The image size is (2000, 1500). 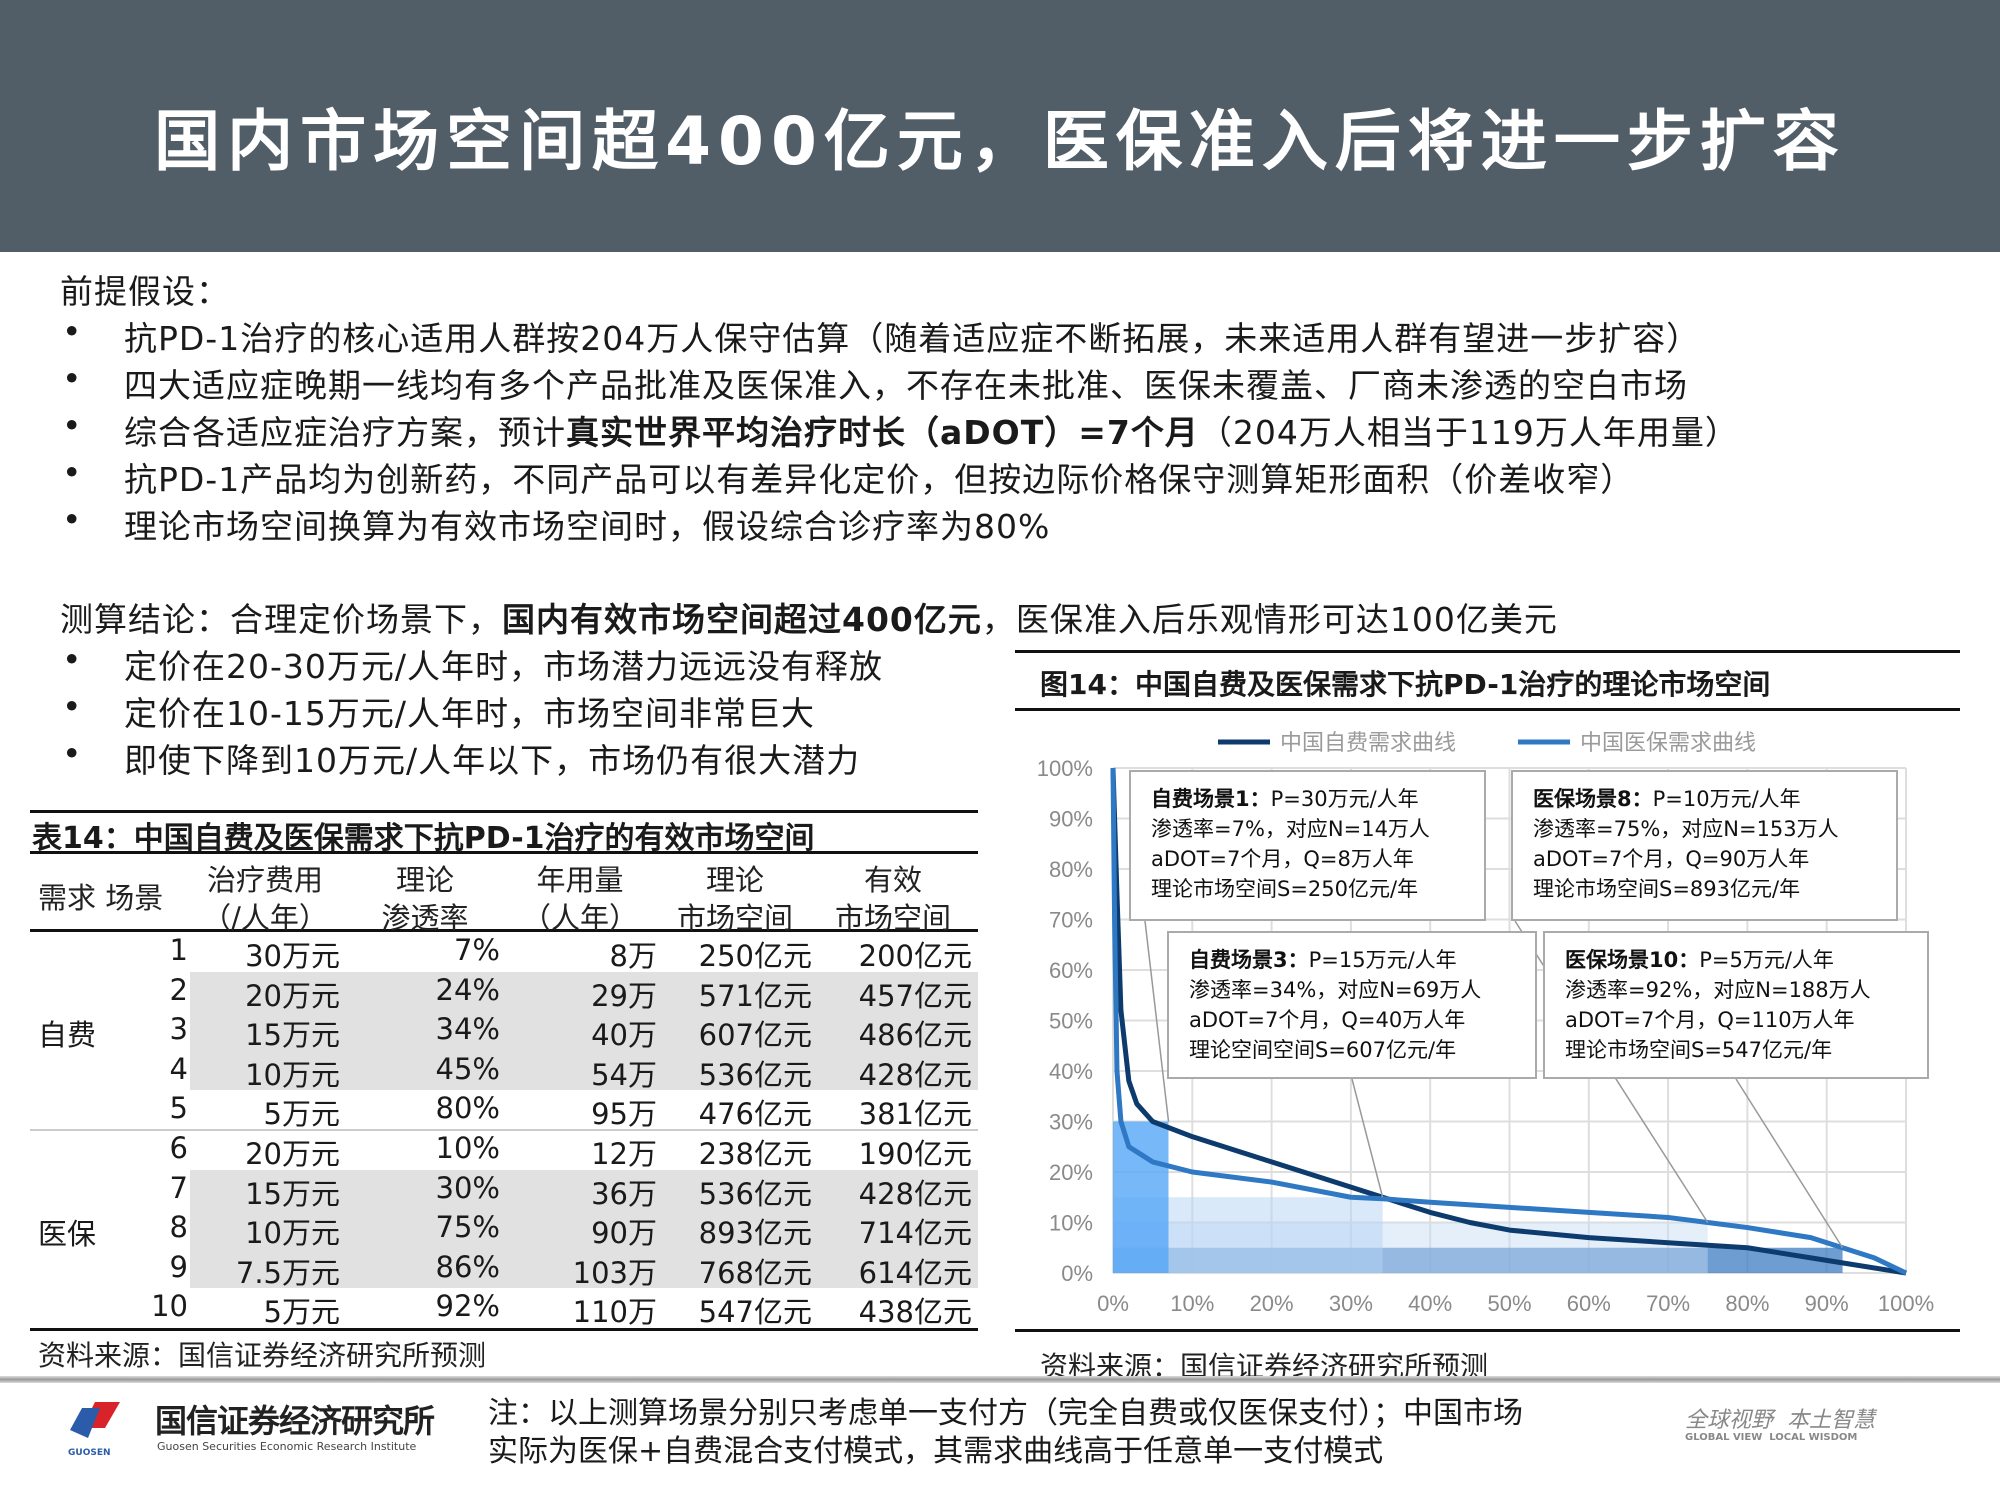 I want to click on callout-text: 理论市场空间S=893亿元/年, so click(x=1667, y=889).